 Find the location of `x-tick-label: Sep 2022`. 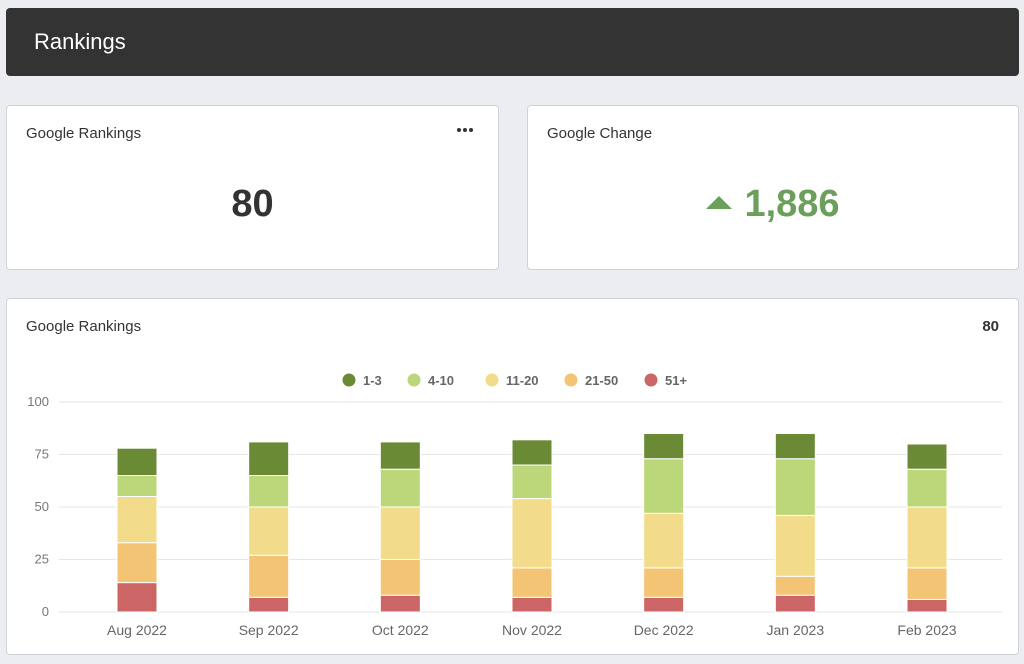

x-tick-label: Sep 2022 is located at coordinates (269, 630).